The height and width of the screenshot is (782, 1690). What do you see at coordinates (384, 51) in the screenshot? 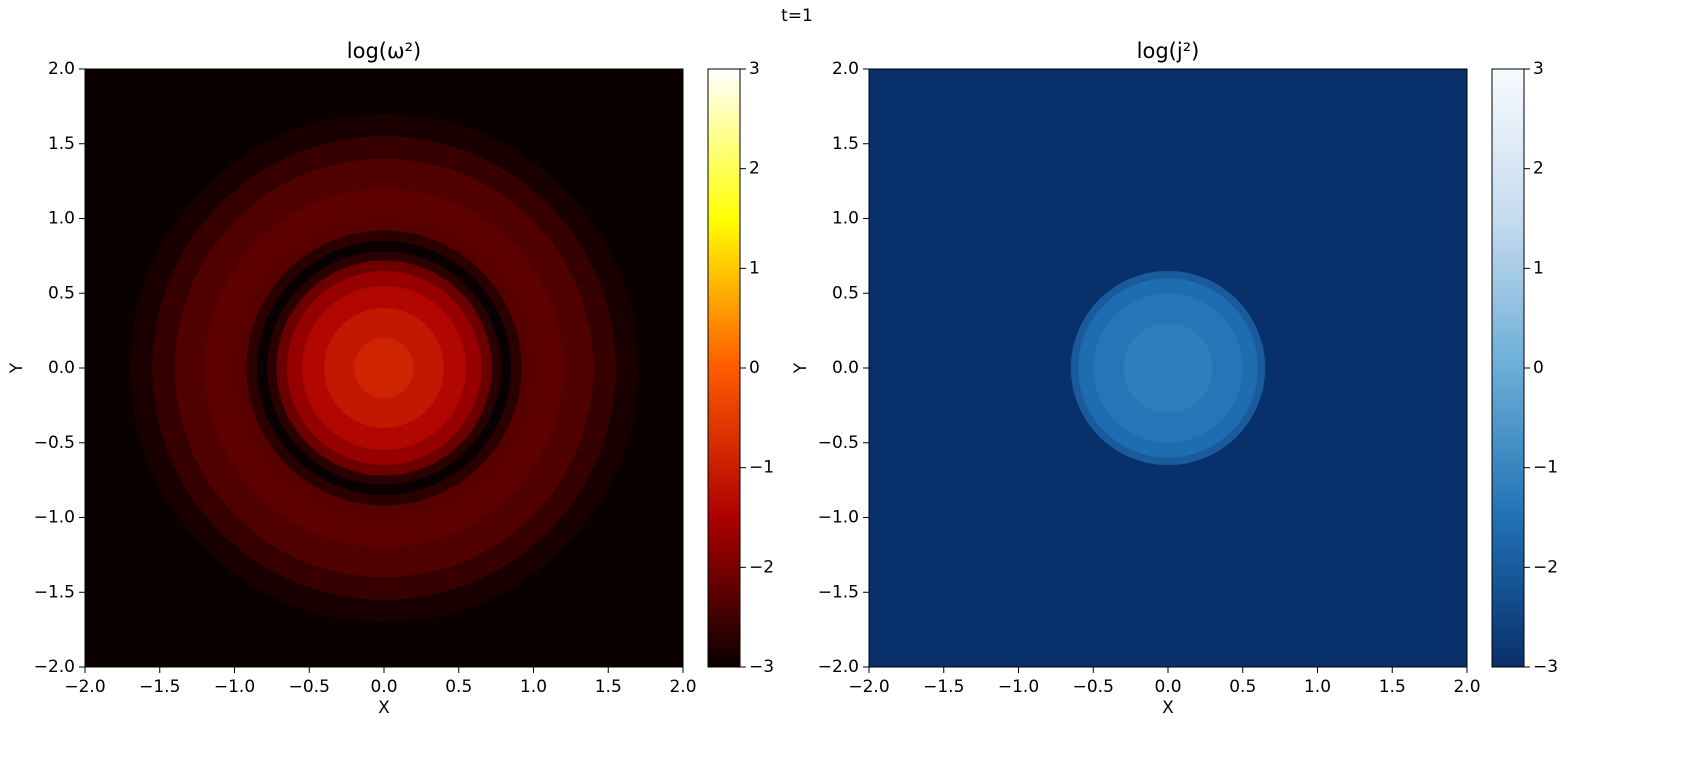
I see `chart-title: log(ω²)` at bounding box center [384, 51].